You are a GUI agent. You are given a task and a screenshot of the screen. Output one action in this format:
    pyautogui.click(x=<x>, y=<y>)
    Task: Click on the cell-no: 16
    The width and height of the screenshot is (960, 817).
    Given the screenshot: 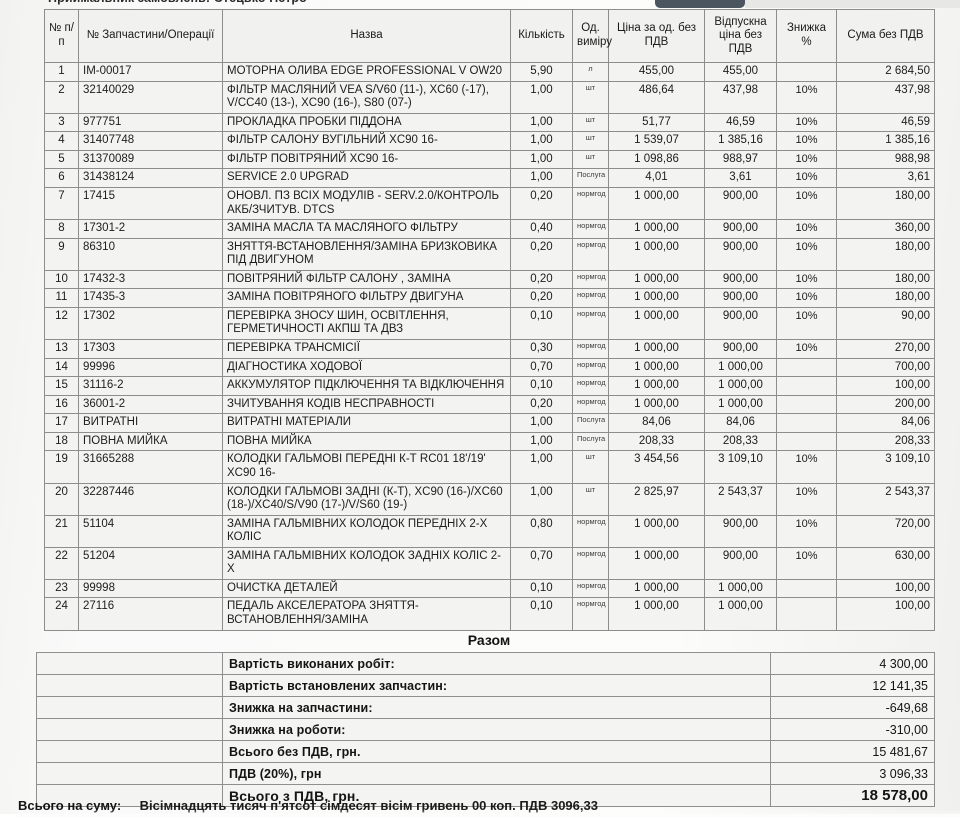 What is the action you would take?
    pyautogui.click(x=61, y=404)
    